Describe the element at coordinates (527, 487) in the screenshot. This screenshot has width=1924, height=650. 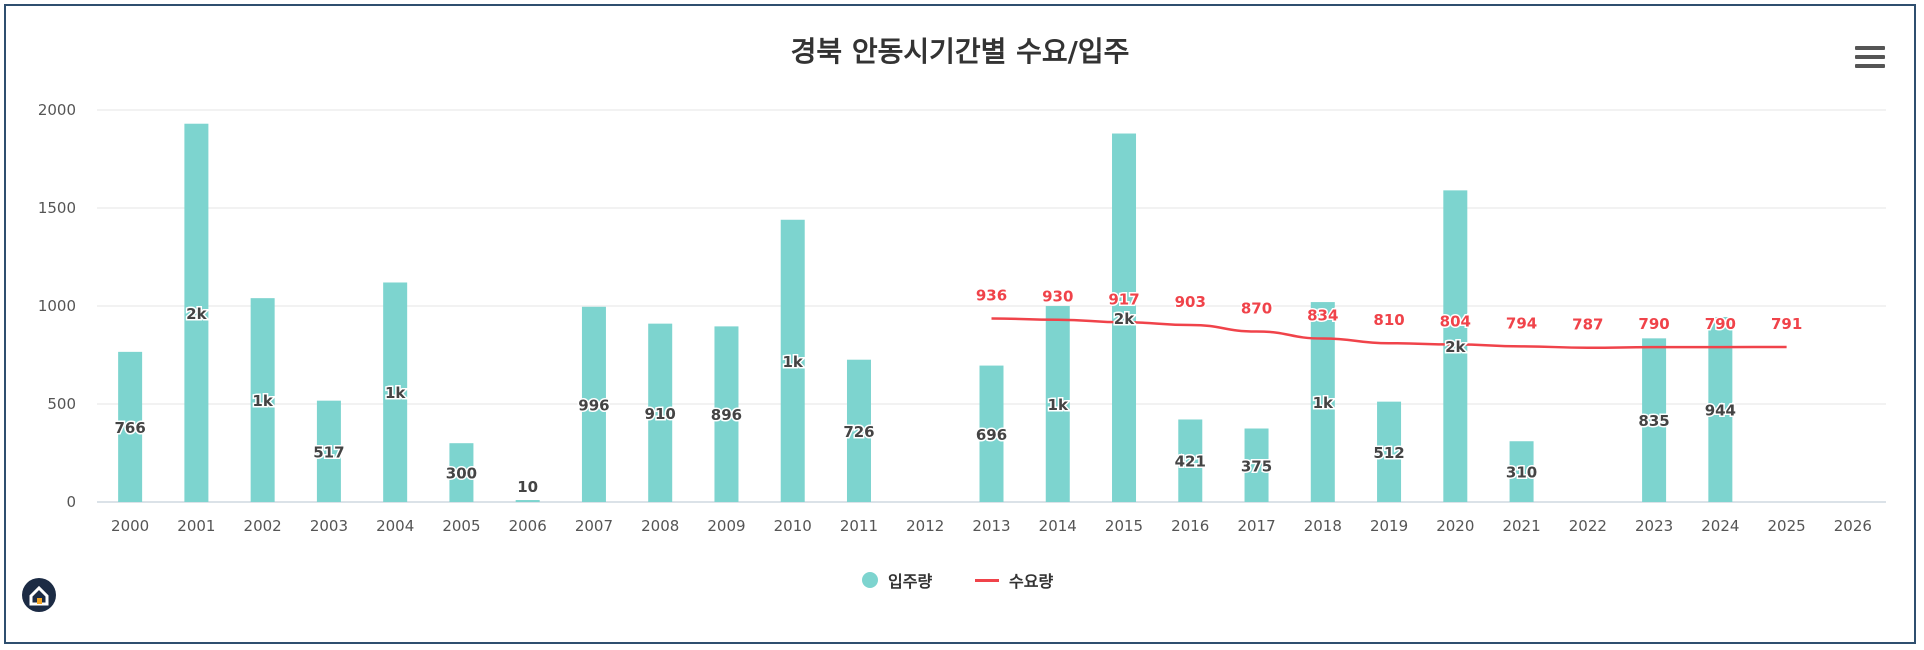
I see `bar-data-label: 10` at that location.